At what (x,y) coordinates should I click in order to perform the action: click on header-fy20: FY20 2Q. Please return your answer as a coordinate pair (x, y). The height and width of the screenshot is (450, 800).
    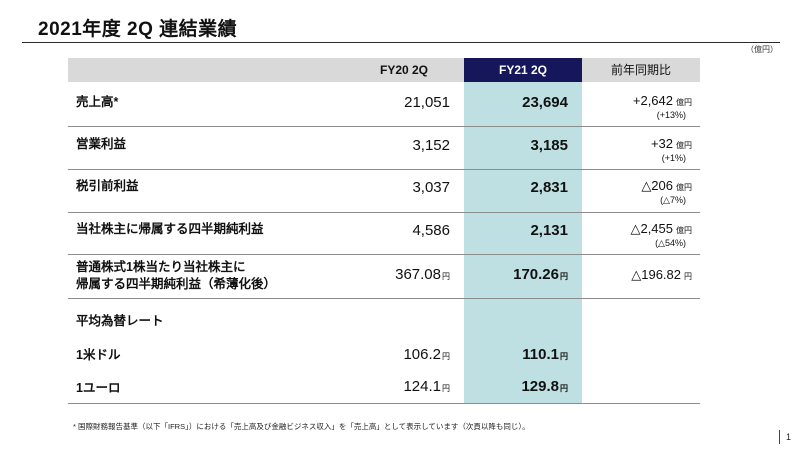
    Looking at the image, I should click on (404, 70).